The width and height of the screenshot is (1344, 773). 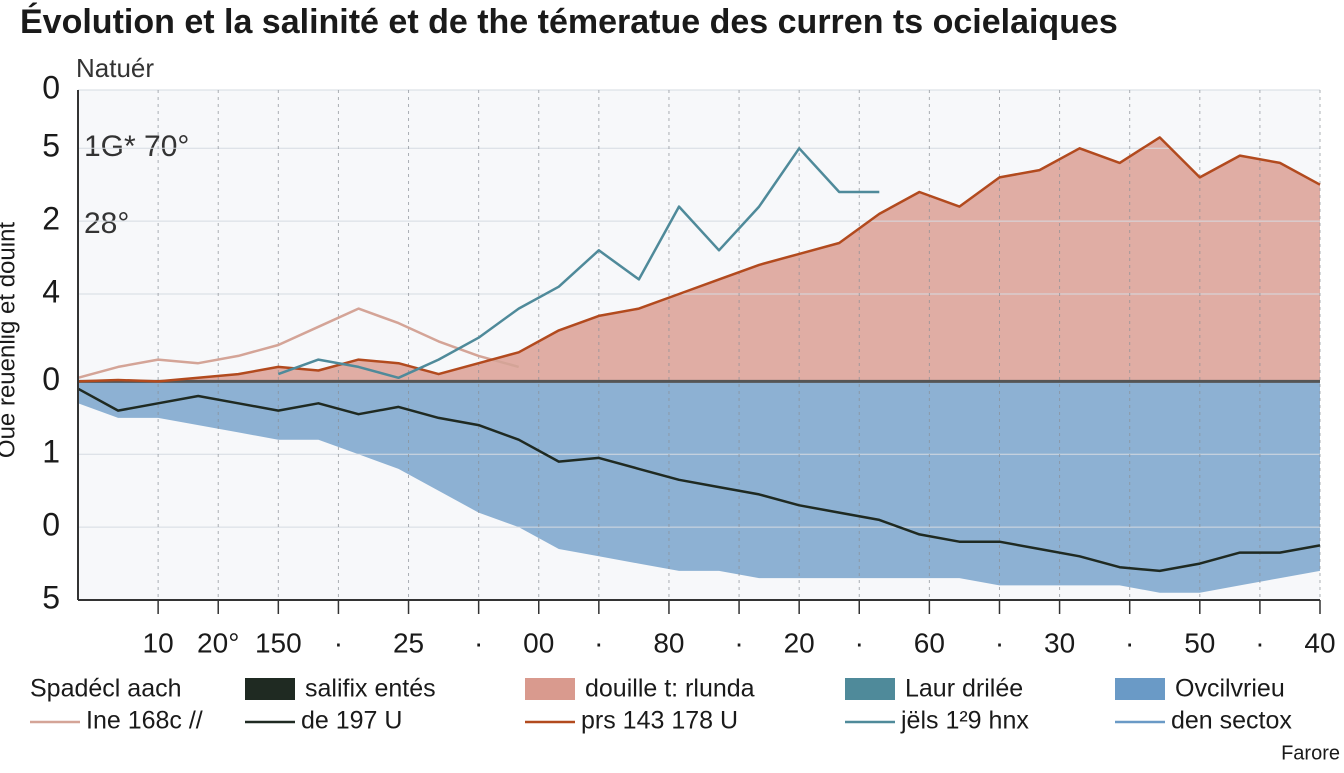 What do you see at coordinates (799, 642) in the screenshot?
I see `x-tick-label: 20` at bounding box center [799, 642].